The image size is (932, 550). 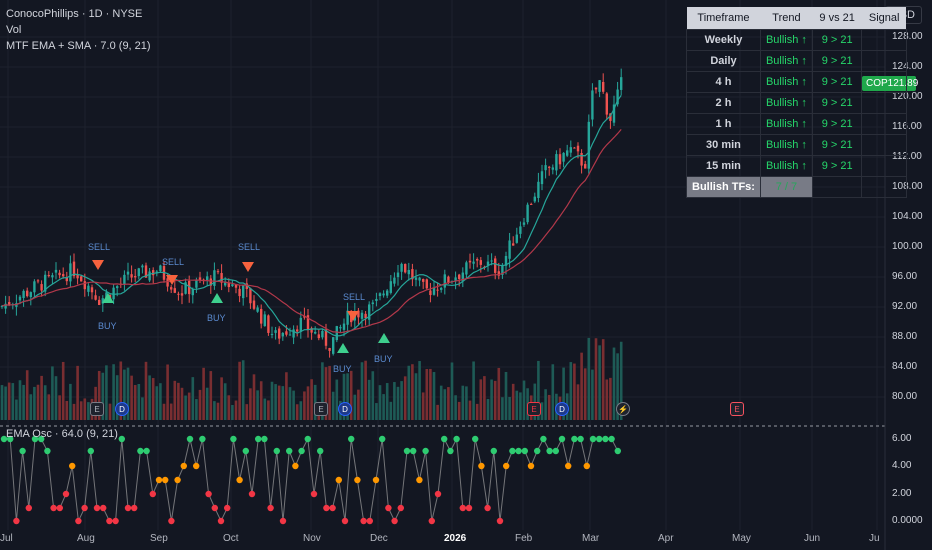 What do you see at coordinates (14, 30) in the screenshot?
I see `volume-legend: Vol` at bounding box center [14, 30].